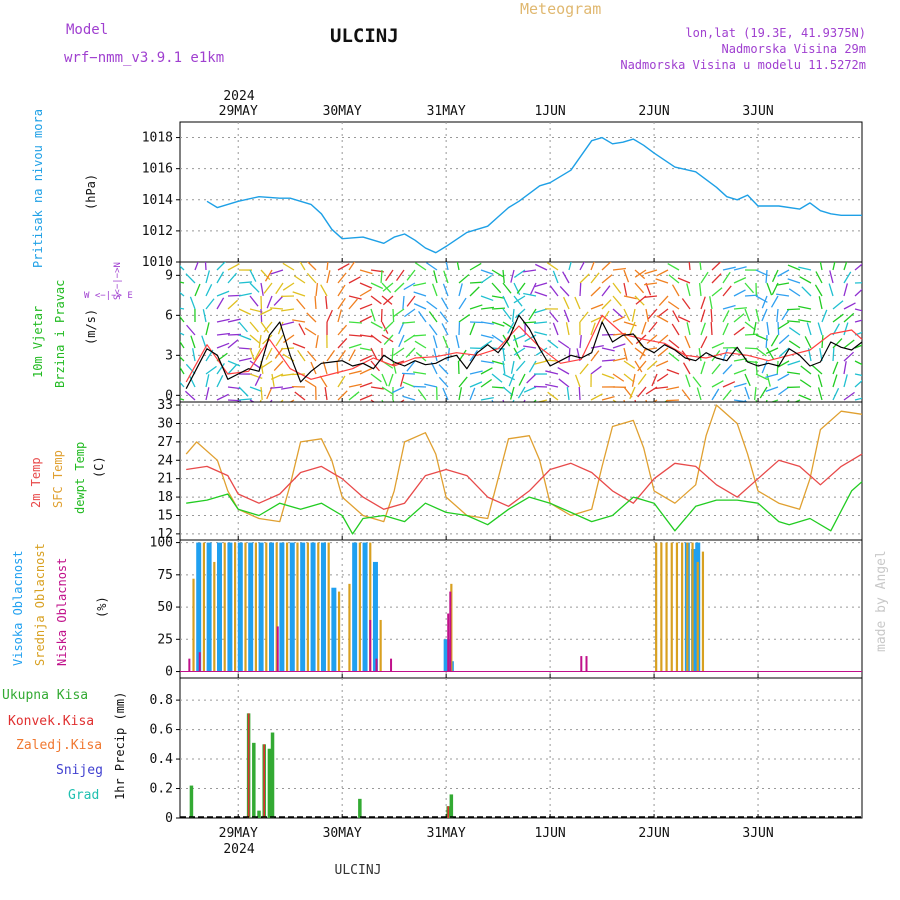 The height and width of the screenshot is (900, 900). What do you see at coordinates (87, 30) in the screenshot?
I see `model-label: Model` at bounding box center [87, 30].